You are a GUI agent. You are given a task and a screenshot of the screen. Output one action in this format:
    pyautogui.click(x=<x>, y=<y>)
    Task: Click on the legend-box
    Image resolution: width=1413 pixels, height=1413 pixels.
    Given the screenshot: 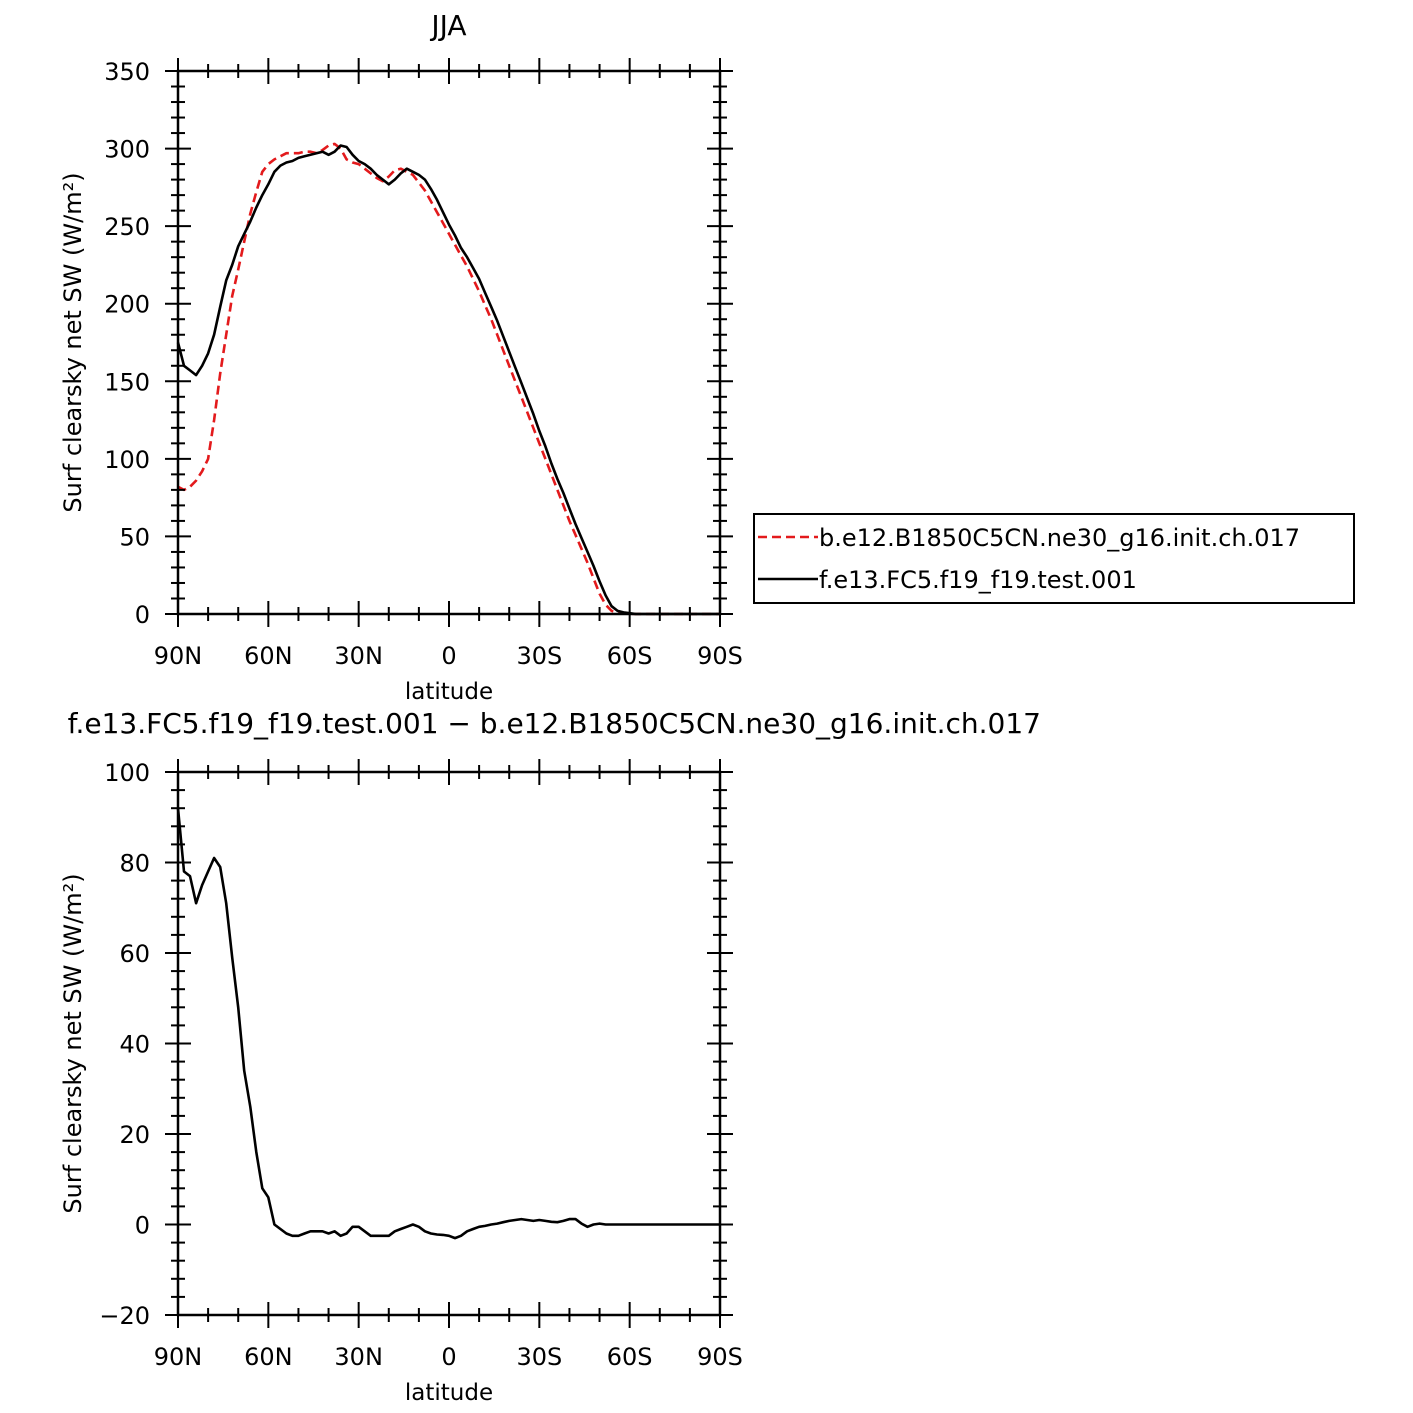 What is the action you would take?
    pyautogui.click(x=1054, y=558)
    